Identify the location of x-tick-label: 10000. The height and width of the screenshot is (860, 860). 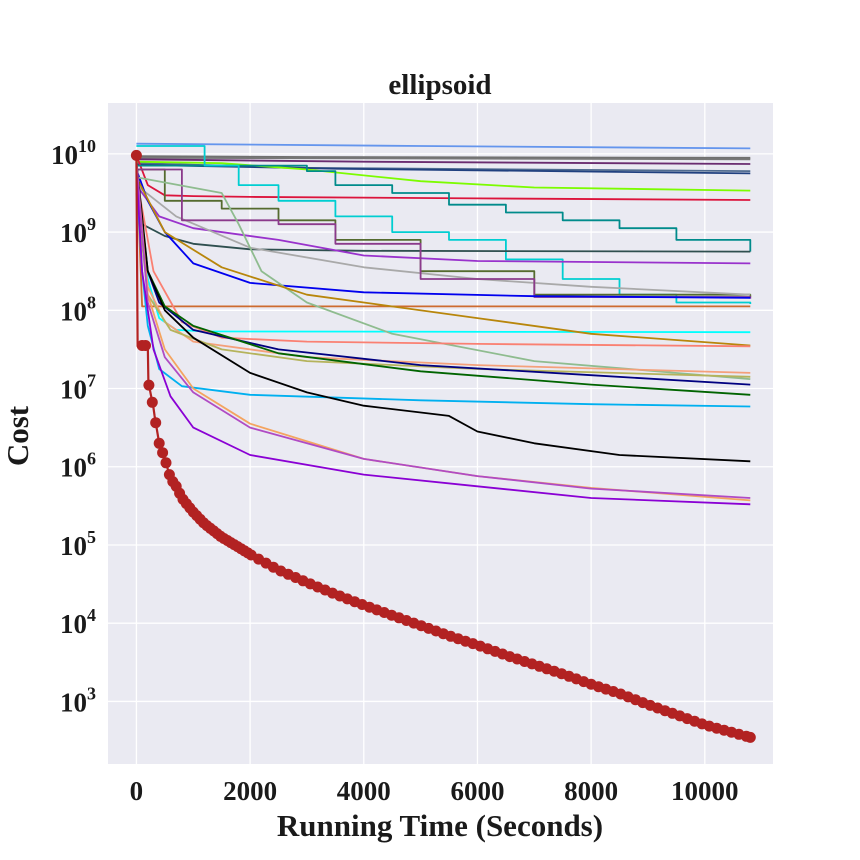
(705, 791).